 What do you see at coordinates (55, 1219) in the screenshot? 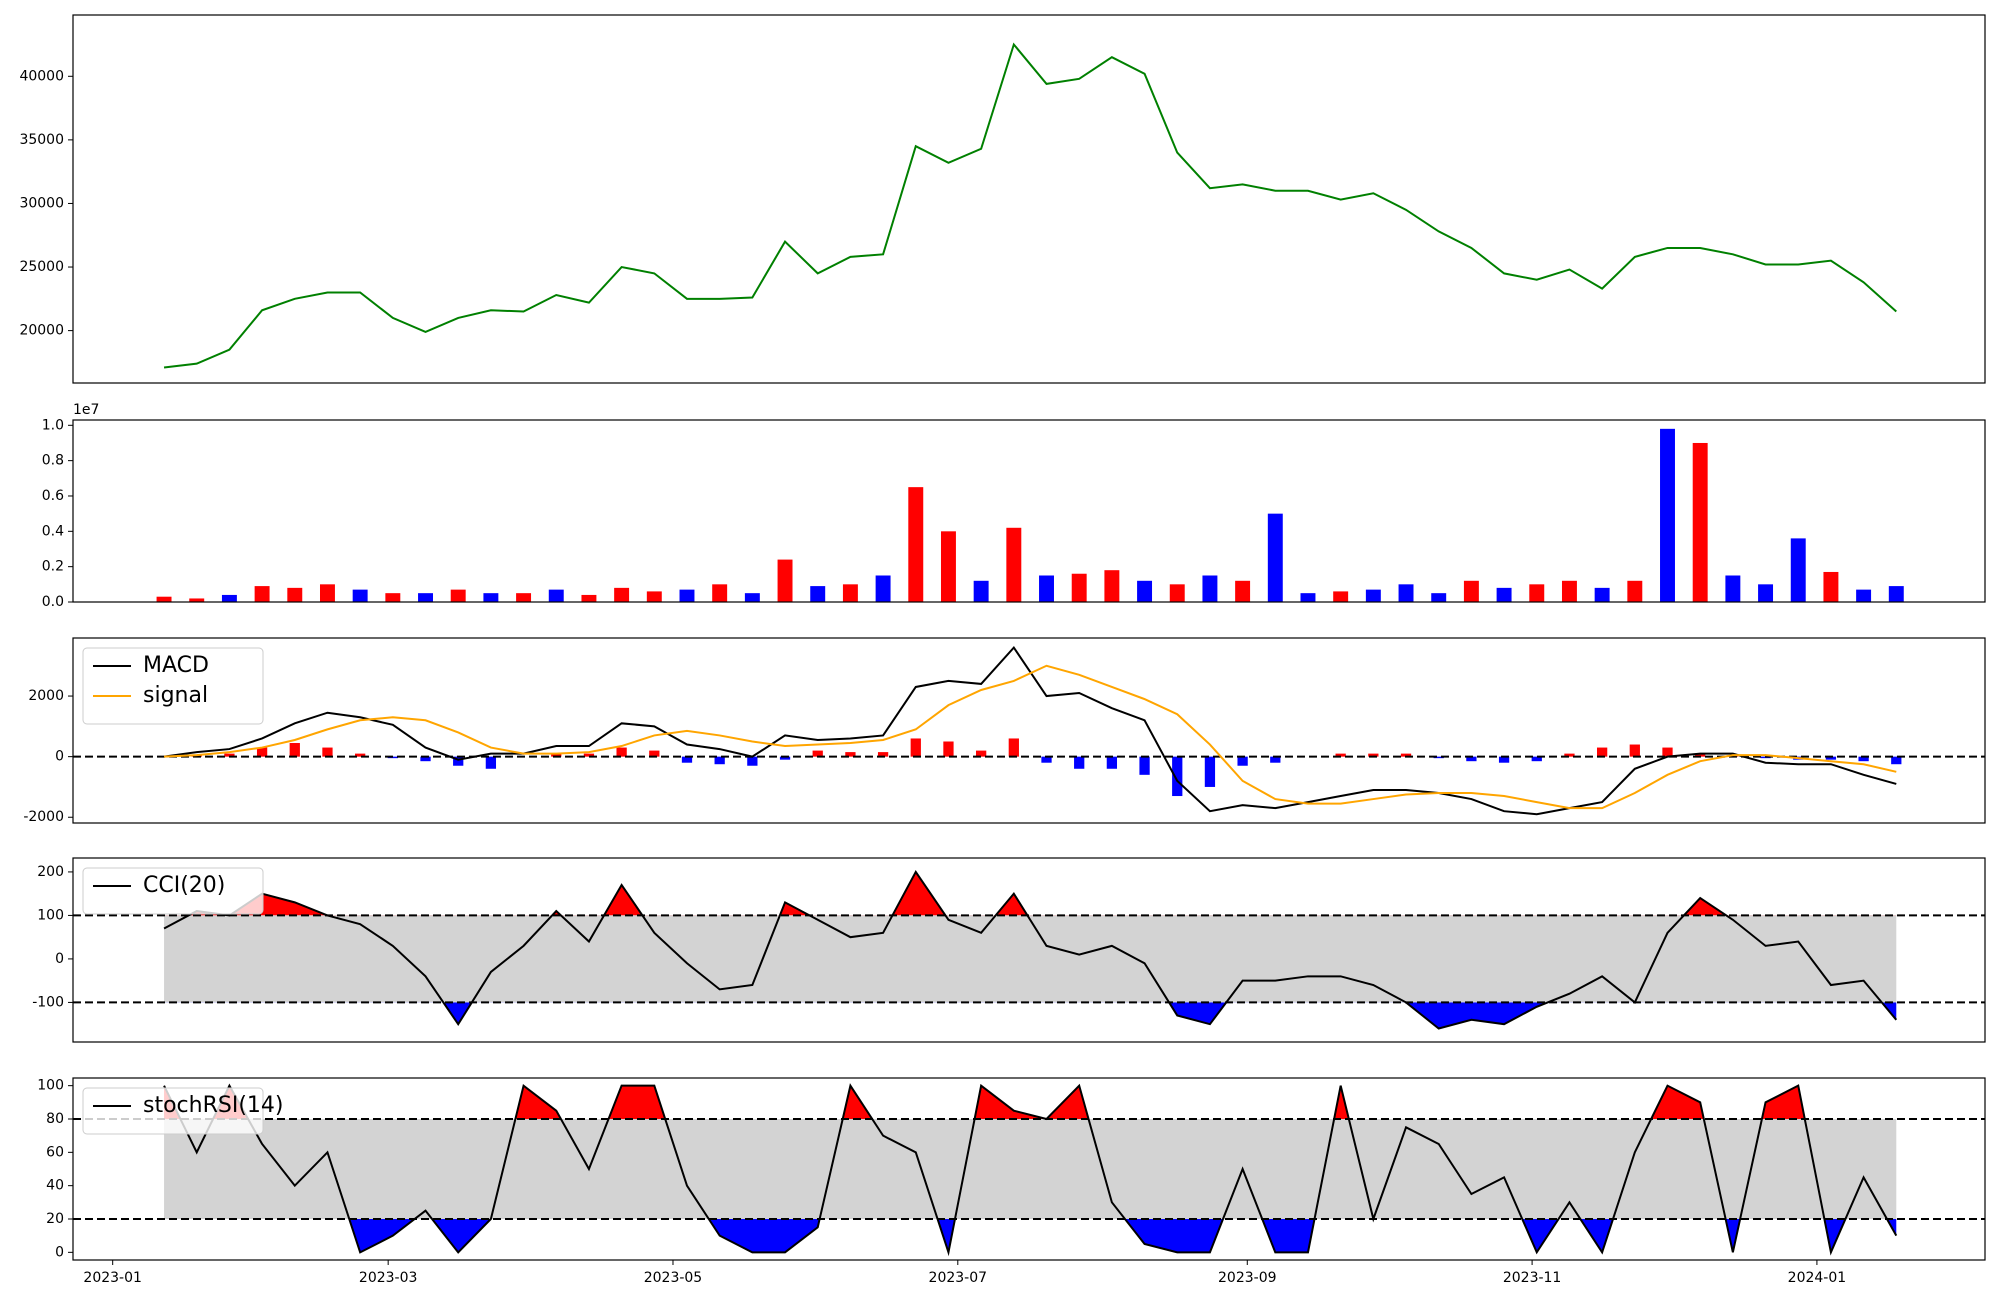
I see `y-tick-label: 20` at bounding box center [55, 1219].